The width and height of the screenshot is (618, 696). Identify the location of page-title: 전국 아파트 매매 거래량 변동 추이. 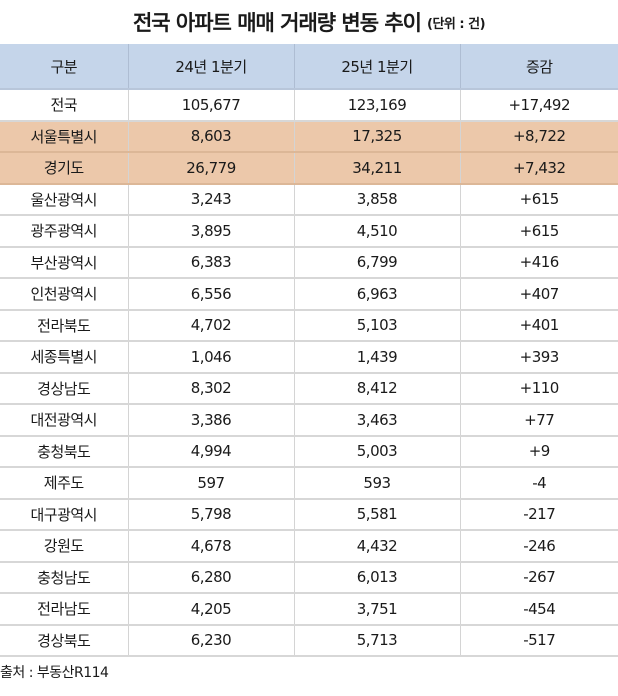
(277, 23).